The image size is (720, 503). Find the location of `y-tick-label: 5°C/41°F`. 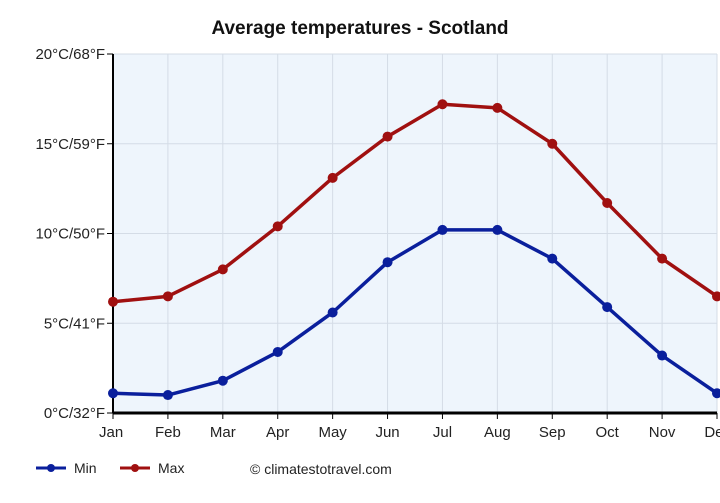

y-tick-label: 5°C/41°F is located at coordinates (74, 323).